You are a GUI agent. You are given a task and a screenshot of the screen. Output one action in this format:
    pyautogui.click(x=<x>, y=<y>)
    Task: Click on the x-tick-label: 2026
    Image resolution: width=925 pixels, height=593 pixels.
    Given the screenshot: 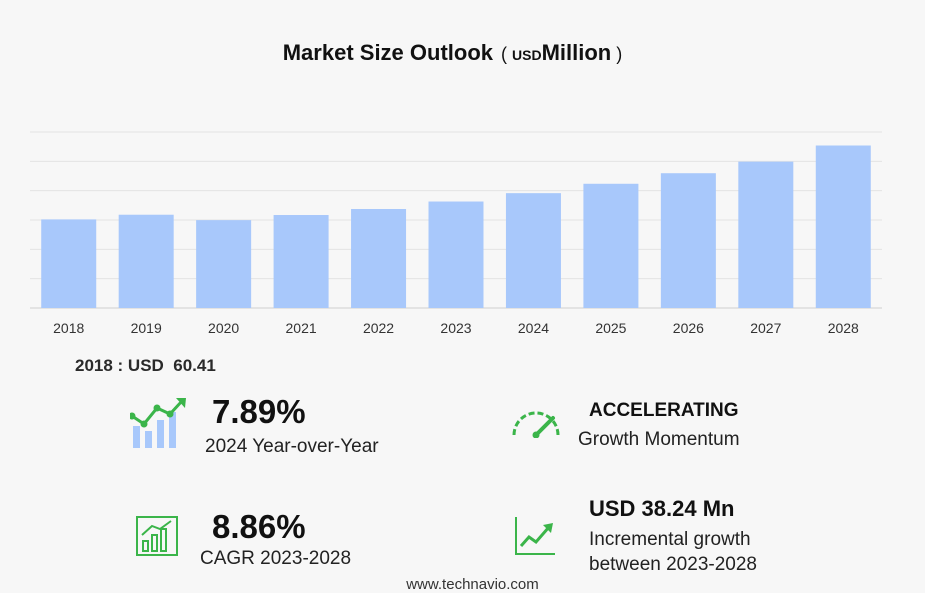 What is the action you would take?
    pyautogui.click(x=688, y=328)
    